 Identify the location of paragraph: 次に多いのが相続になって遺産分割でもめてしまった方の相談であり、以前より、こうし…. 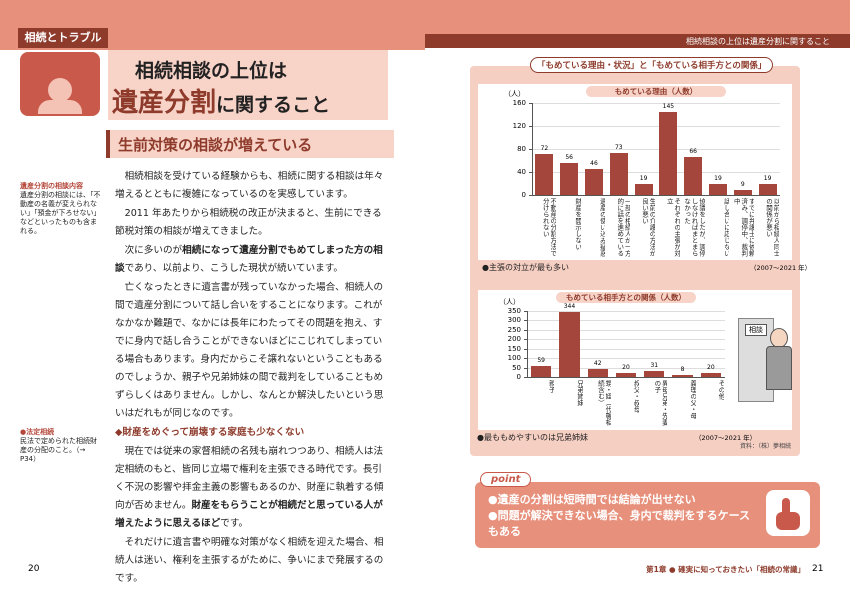
(250, 260).